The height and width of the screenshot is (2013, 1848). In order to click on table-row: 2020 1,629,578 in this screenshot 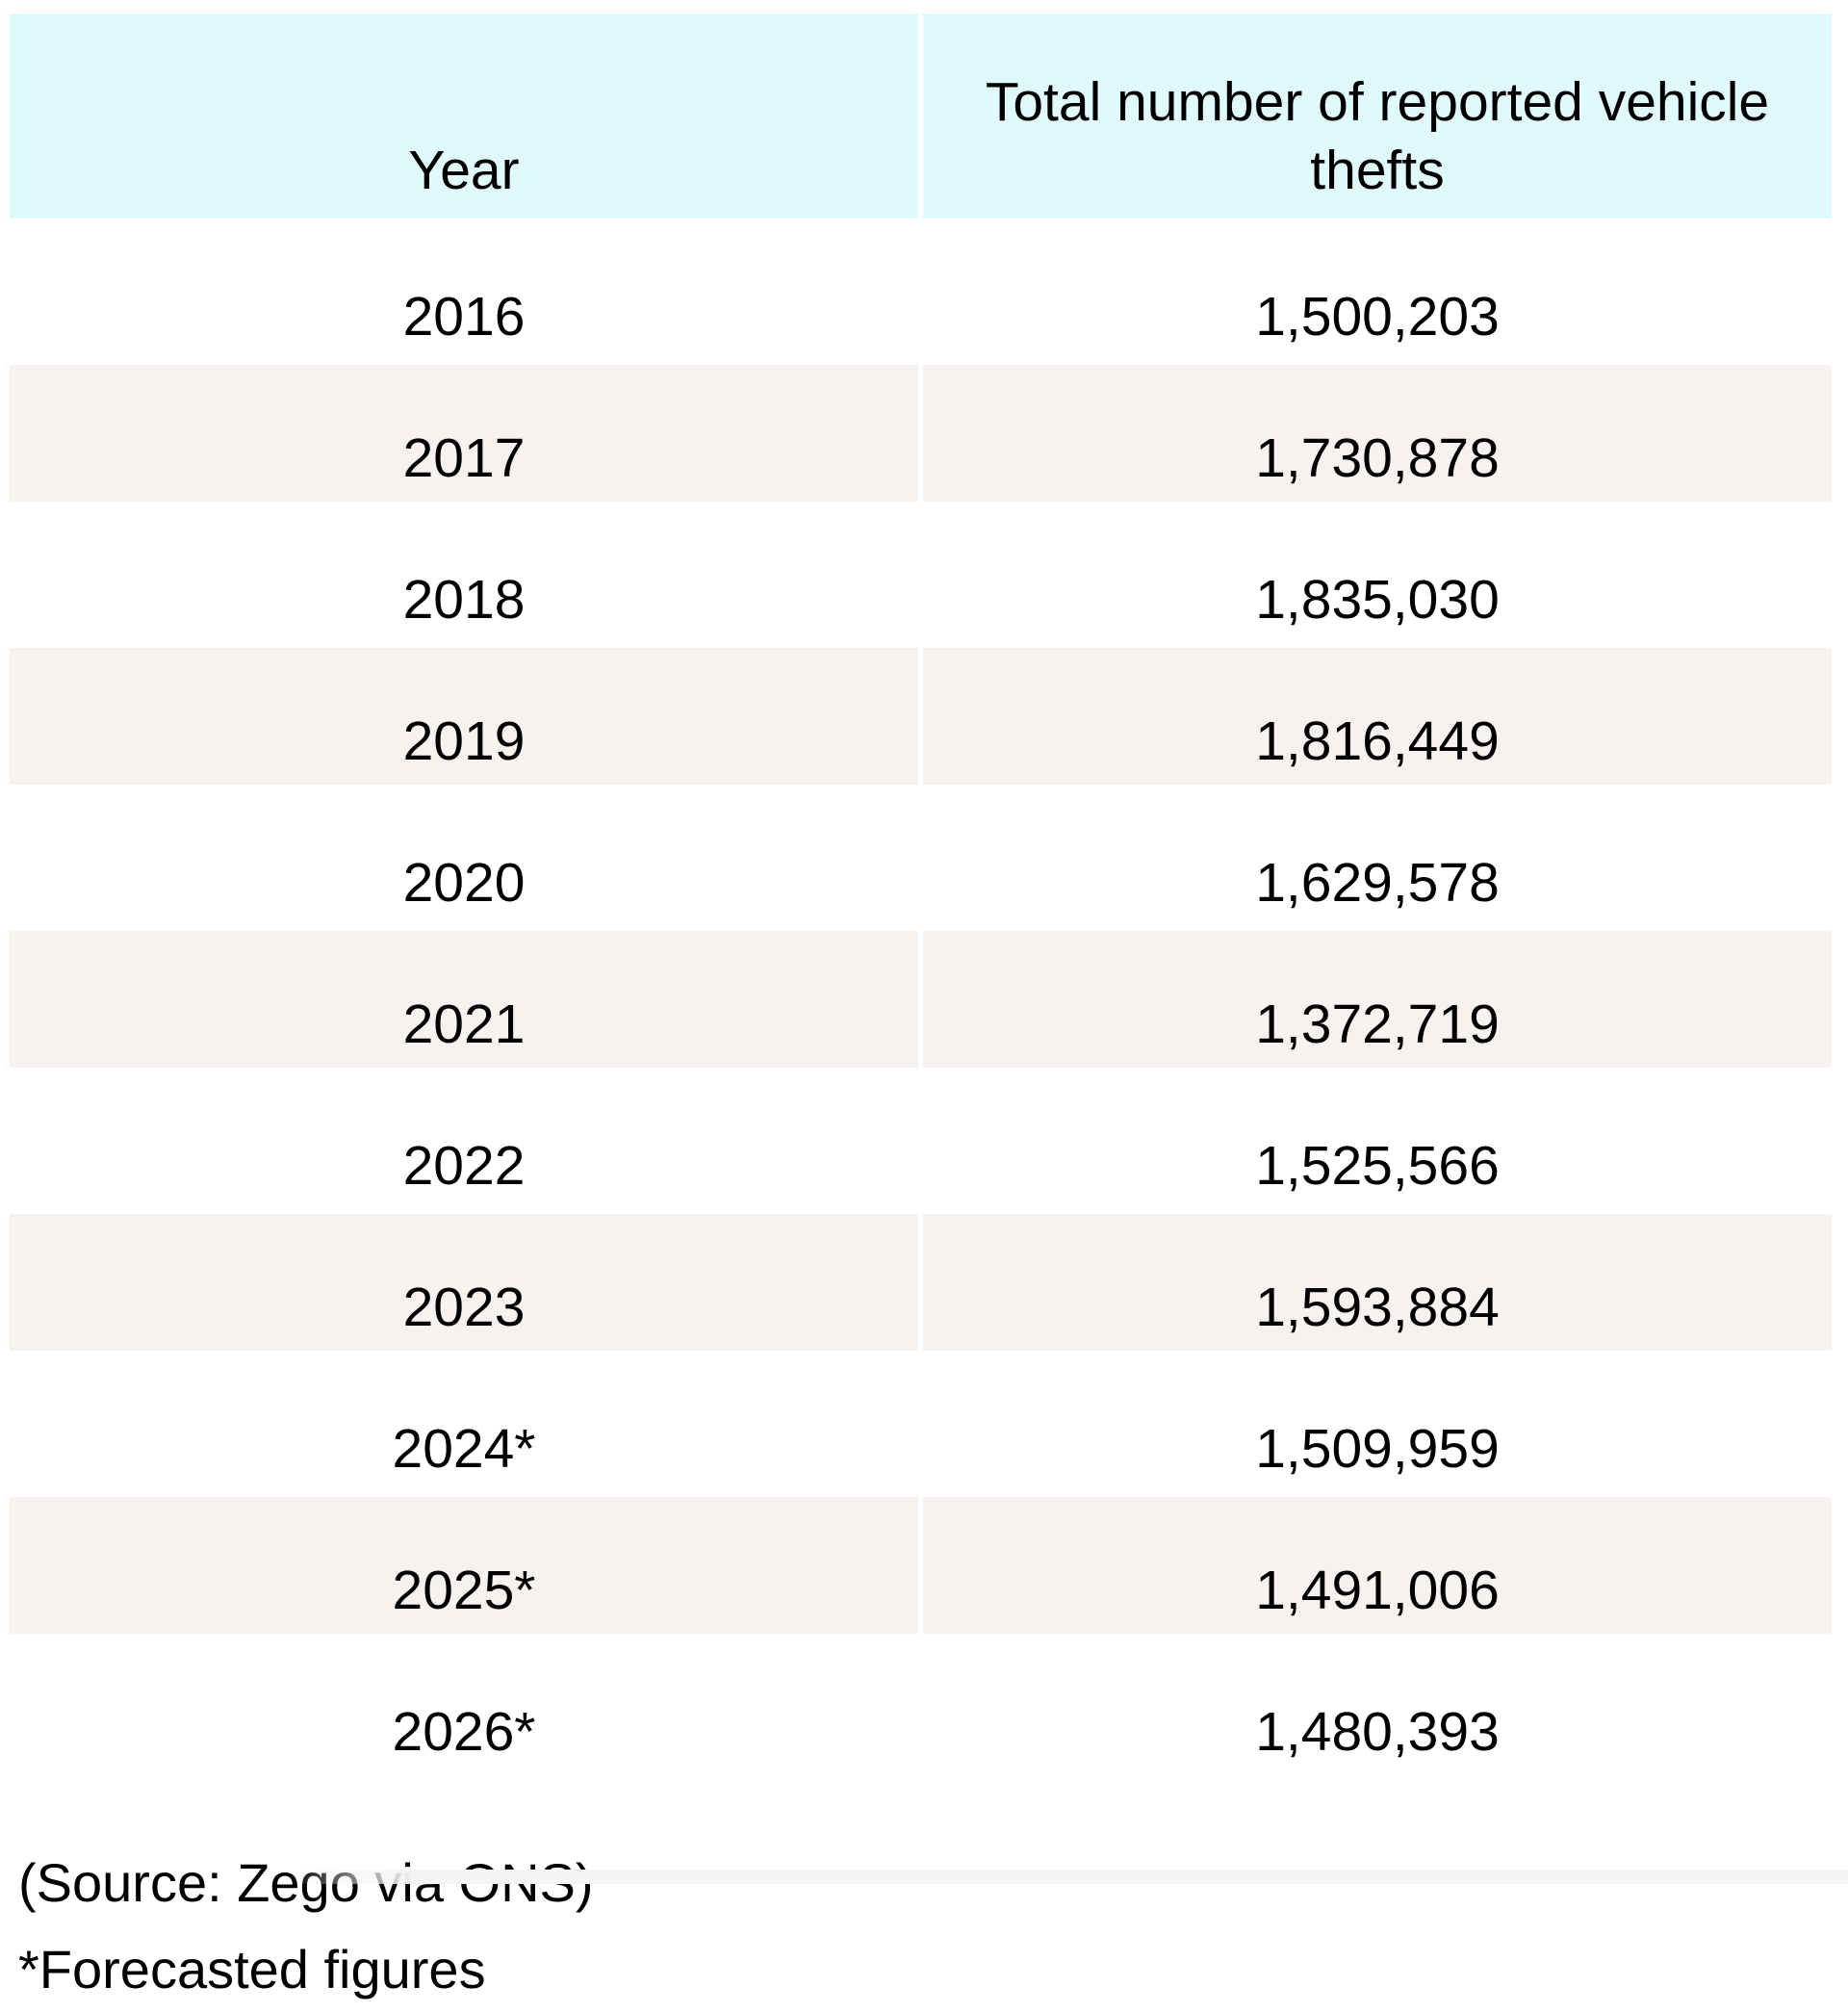, I will do `click(921, 857)`.